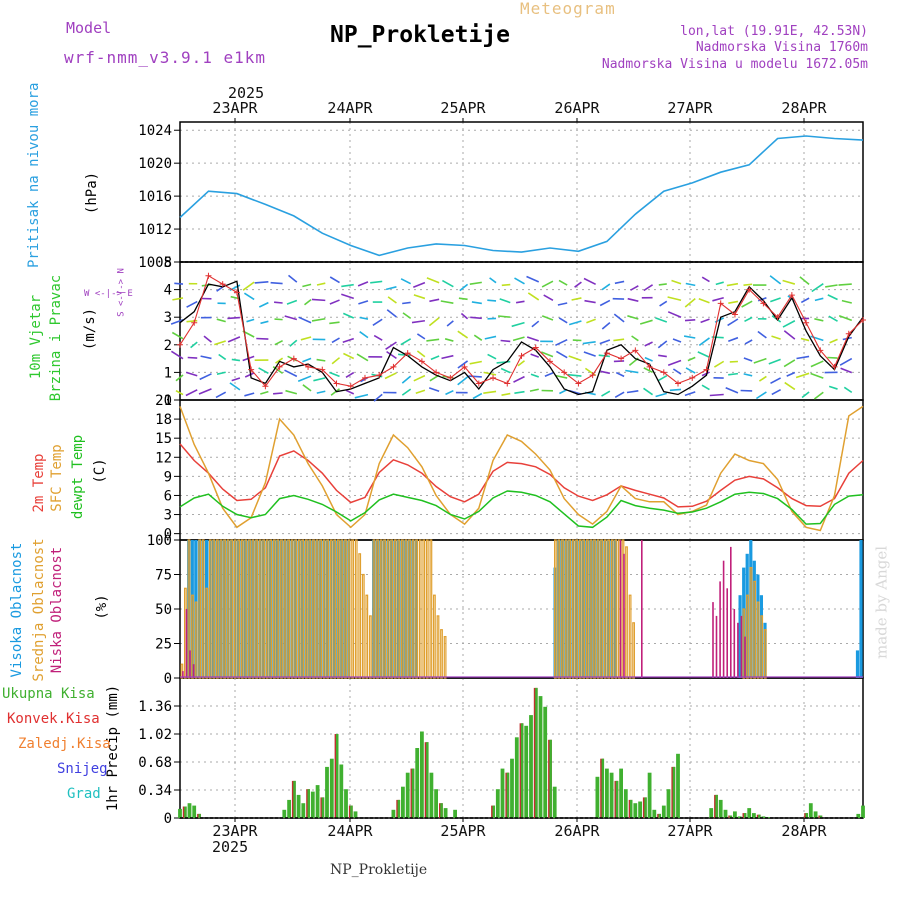 This screenshot has height=900, width=900. Describe the element at coordinates (235, 108) in the screenshot. I see `day-label-top: 23APR` at that location.